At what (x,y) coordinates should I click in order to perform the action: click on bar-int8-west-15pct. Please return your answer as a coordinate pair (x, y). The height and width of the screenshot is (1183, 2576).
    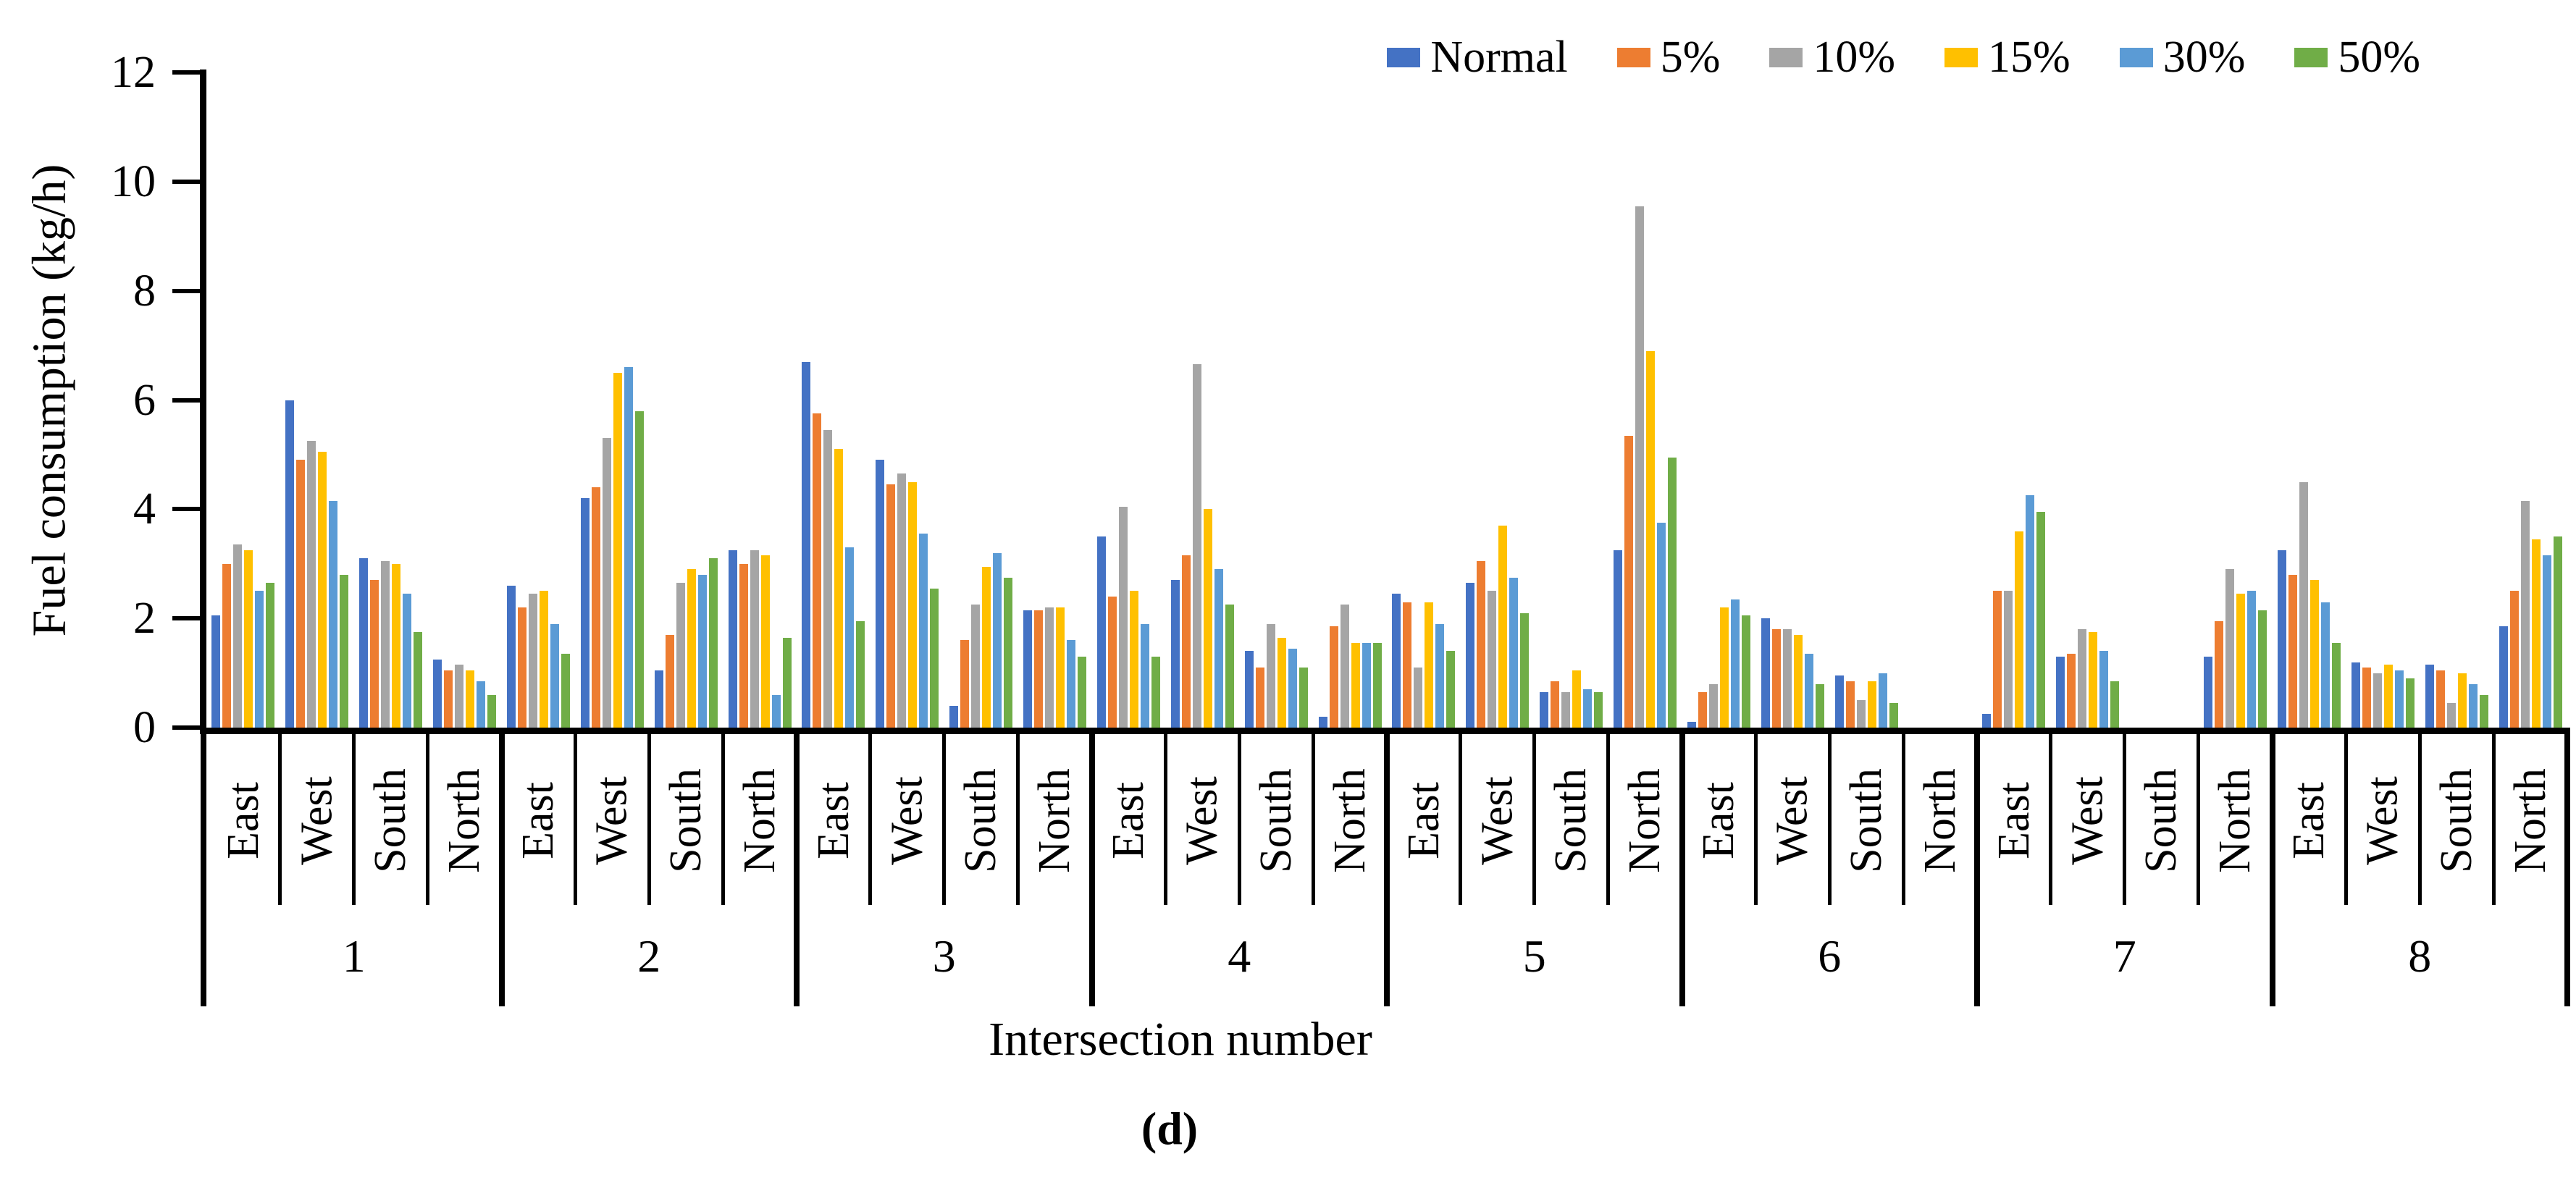
    Looking at the image, I should click on (2388, 696).